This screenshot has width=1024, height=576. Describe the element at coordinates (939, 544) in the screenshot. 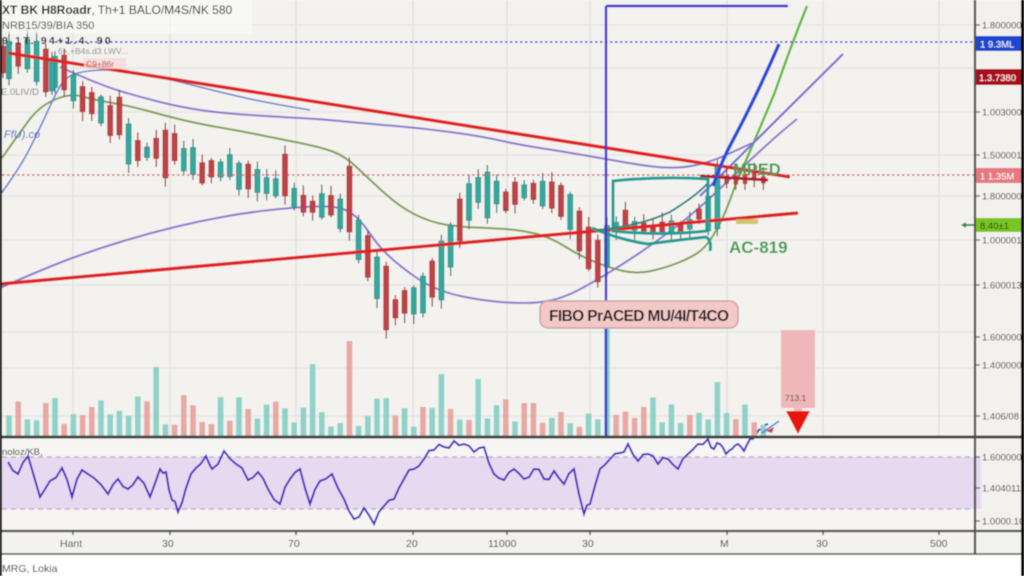

I see `svg-text: 500` at that location.